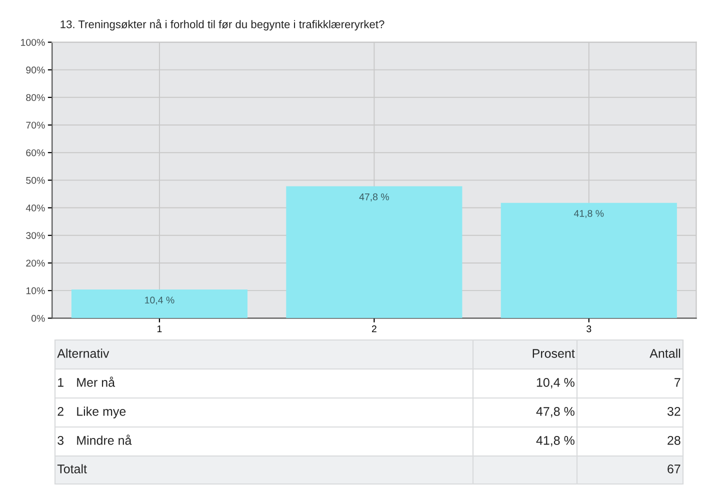  What do you see at coordinates (61, 382) in the screenshot?
I see `text: 1` at bounding box center [61, 382].